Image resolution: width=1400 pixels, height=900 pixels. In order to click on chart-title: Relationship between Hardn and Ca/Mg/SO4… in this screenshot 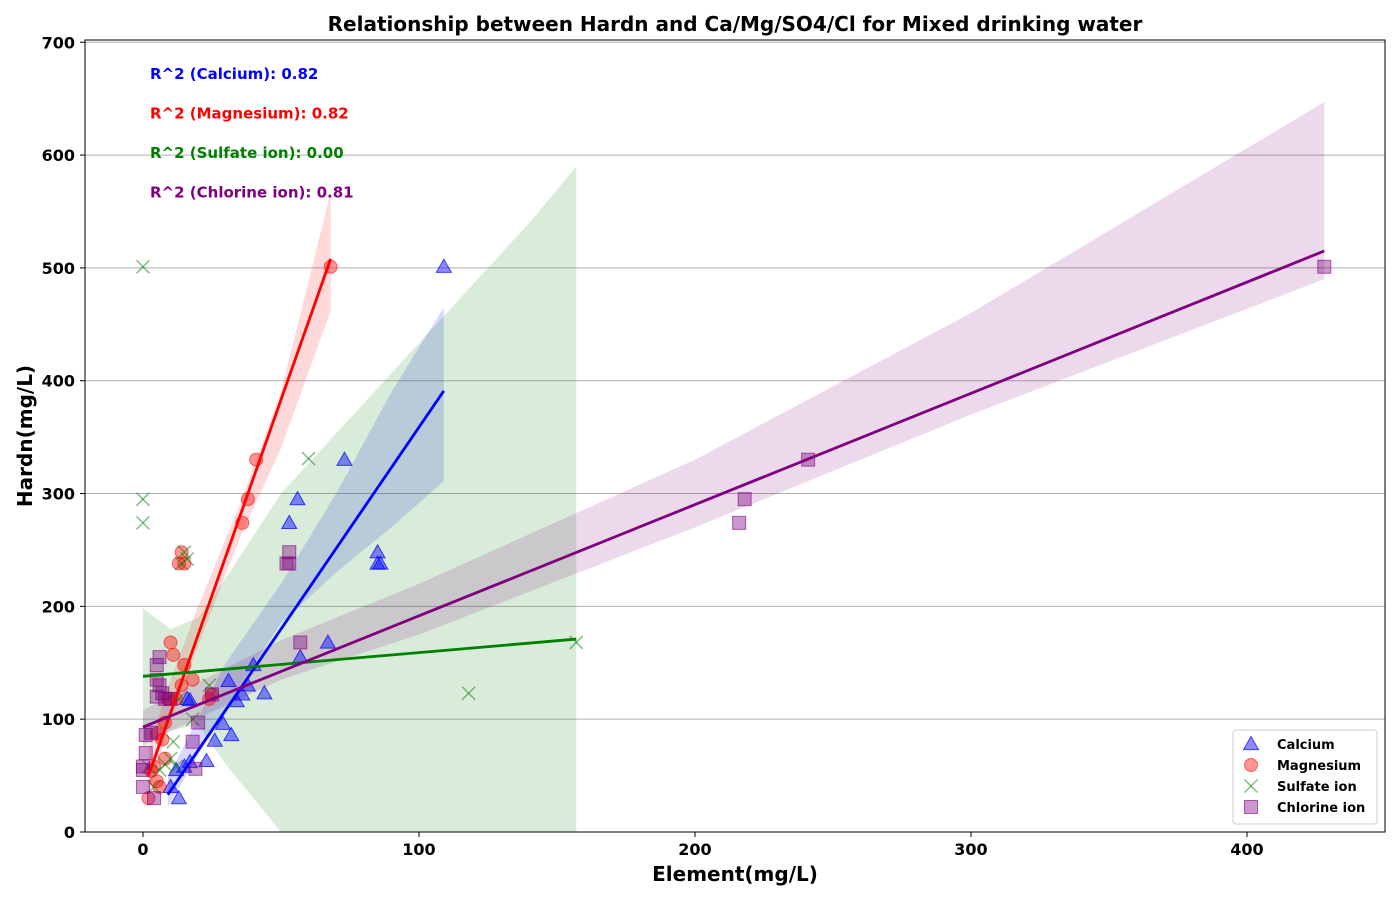, I will do `click(735, 24)`.